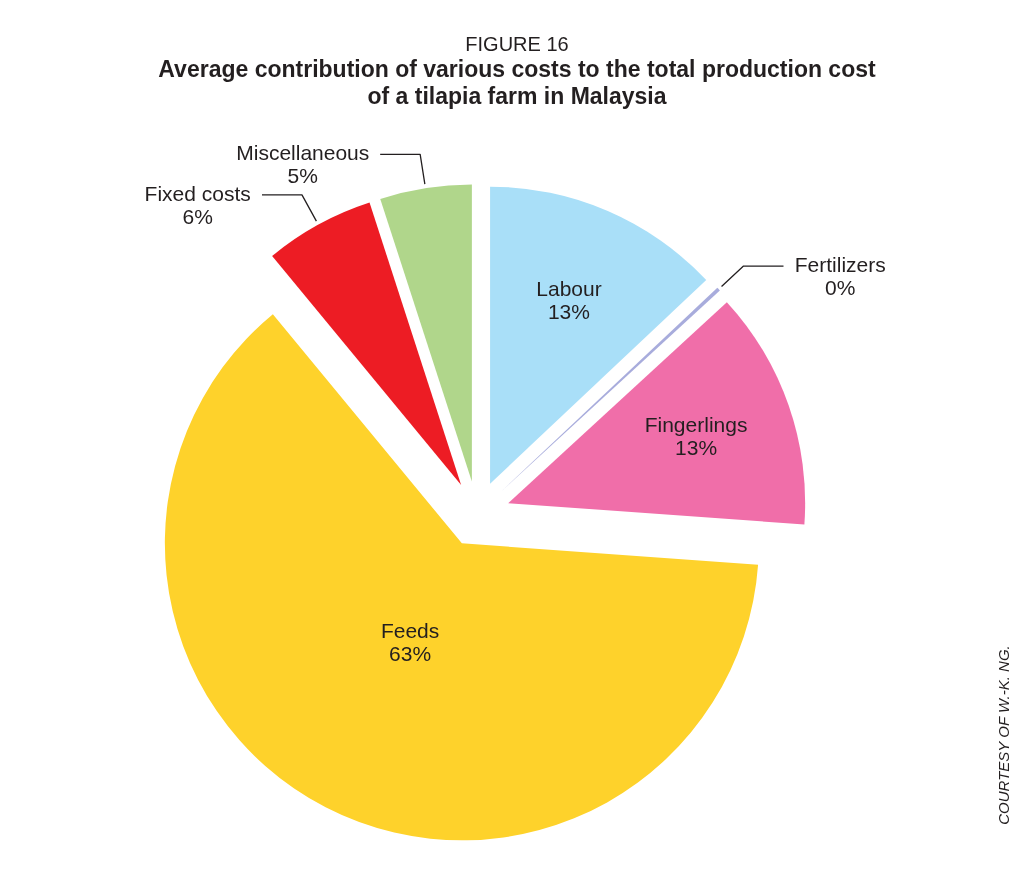 The height and width of the screenshot is (876, 1024). Describe the element at coordinates (517, 82) in the screenshot. I see `chart-subtitle: Average contribution of various costs to the total production cost of a tilapia farm in Malaysia` at that location.